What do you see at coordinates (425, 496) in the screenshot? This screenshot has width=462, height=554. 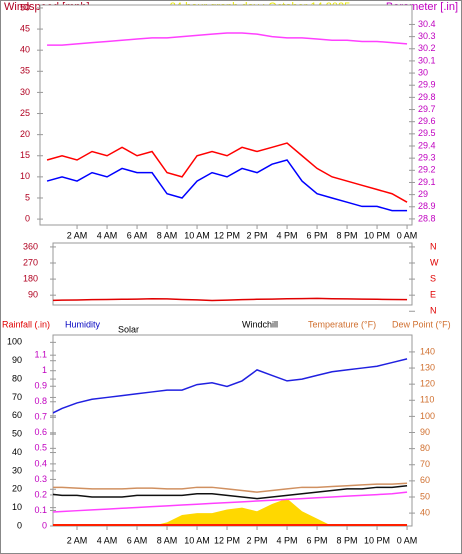 I see `y2-tick-label: 50` at bounding box center [425, 496].